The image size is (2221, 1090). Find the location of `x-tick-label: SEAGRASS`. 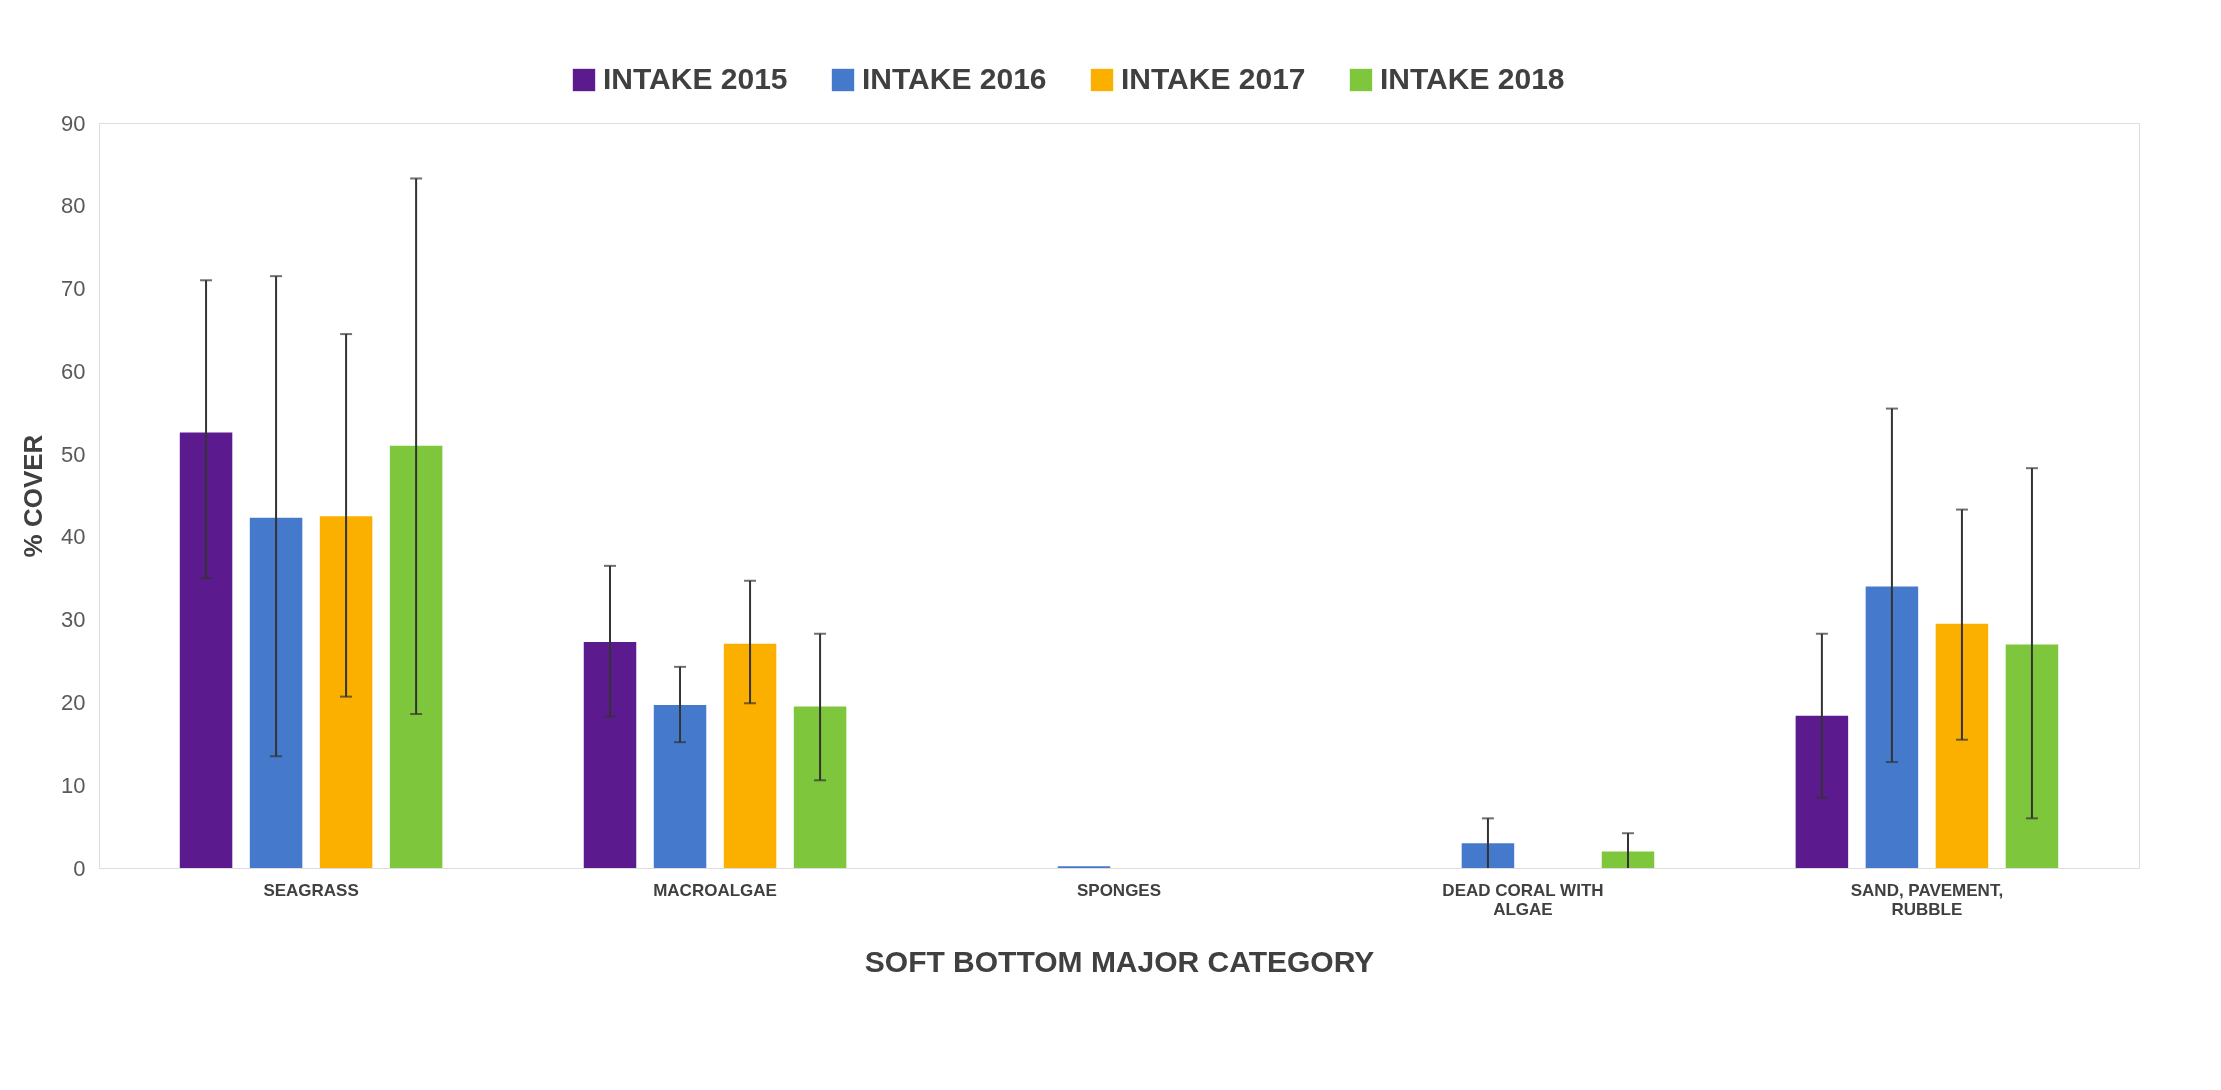

x-tick-label: SEAGRASS is located at coordinates (311, 890).